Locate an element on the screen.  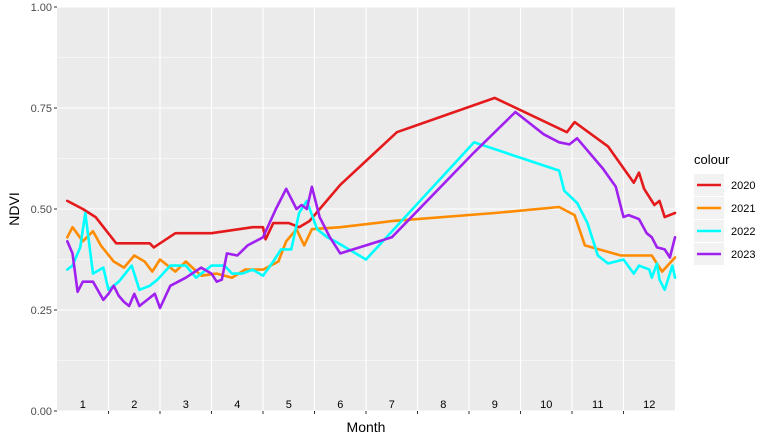
legend-label-2021: 2021 is located at coordinates (743, 209).